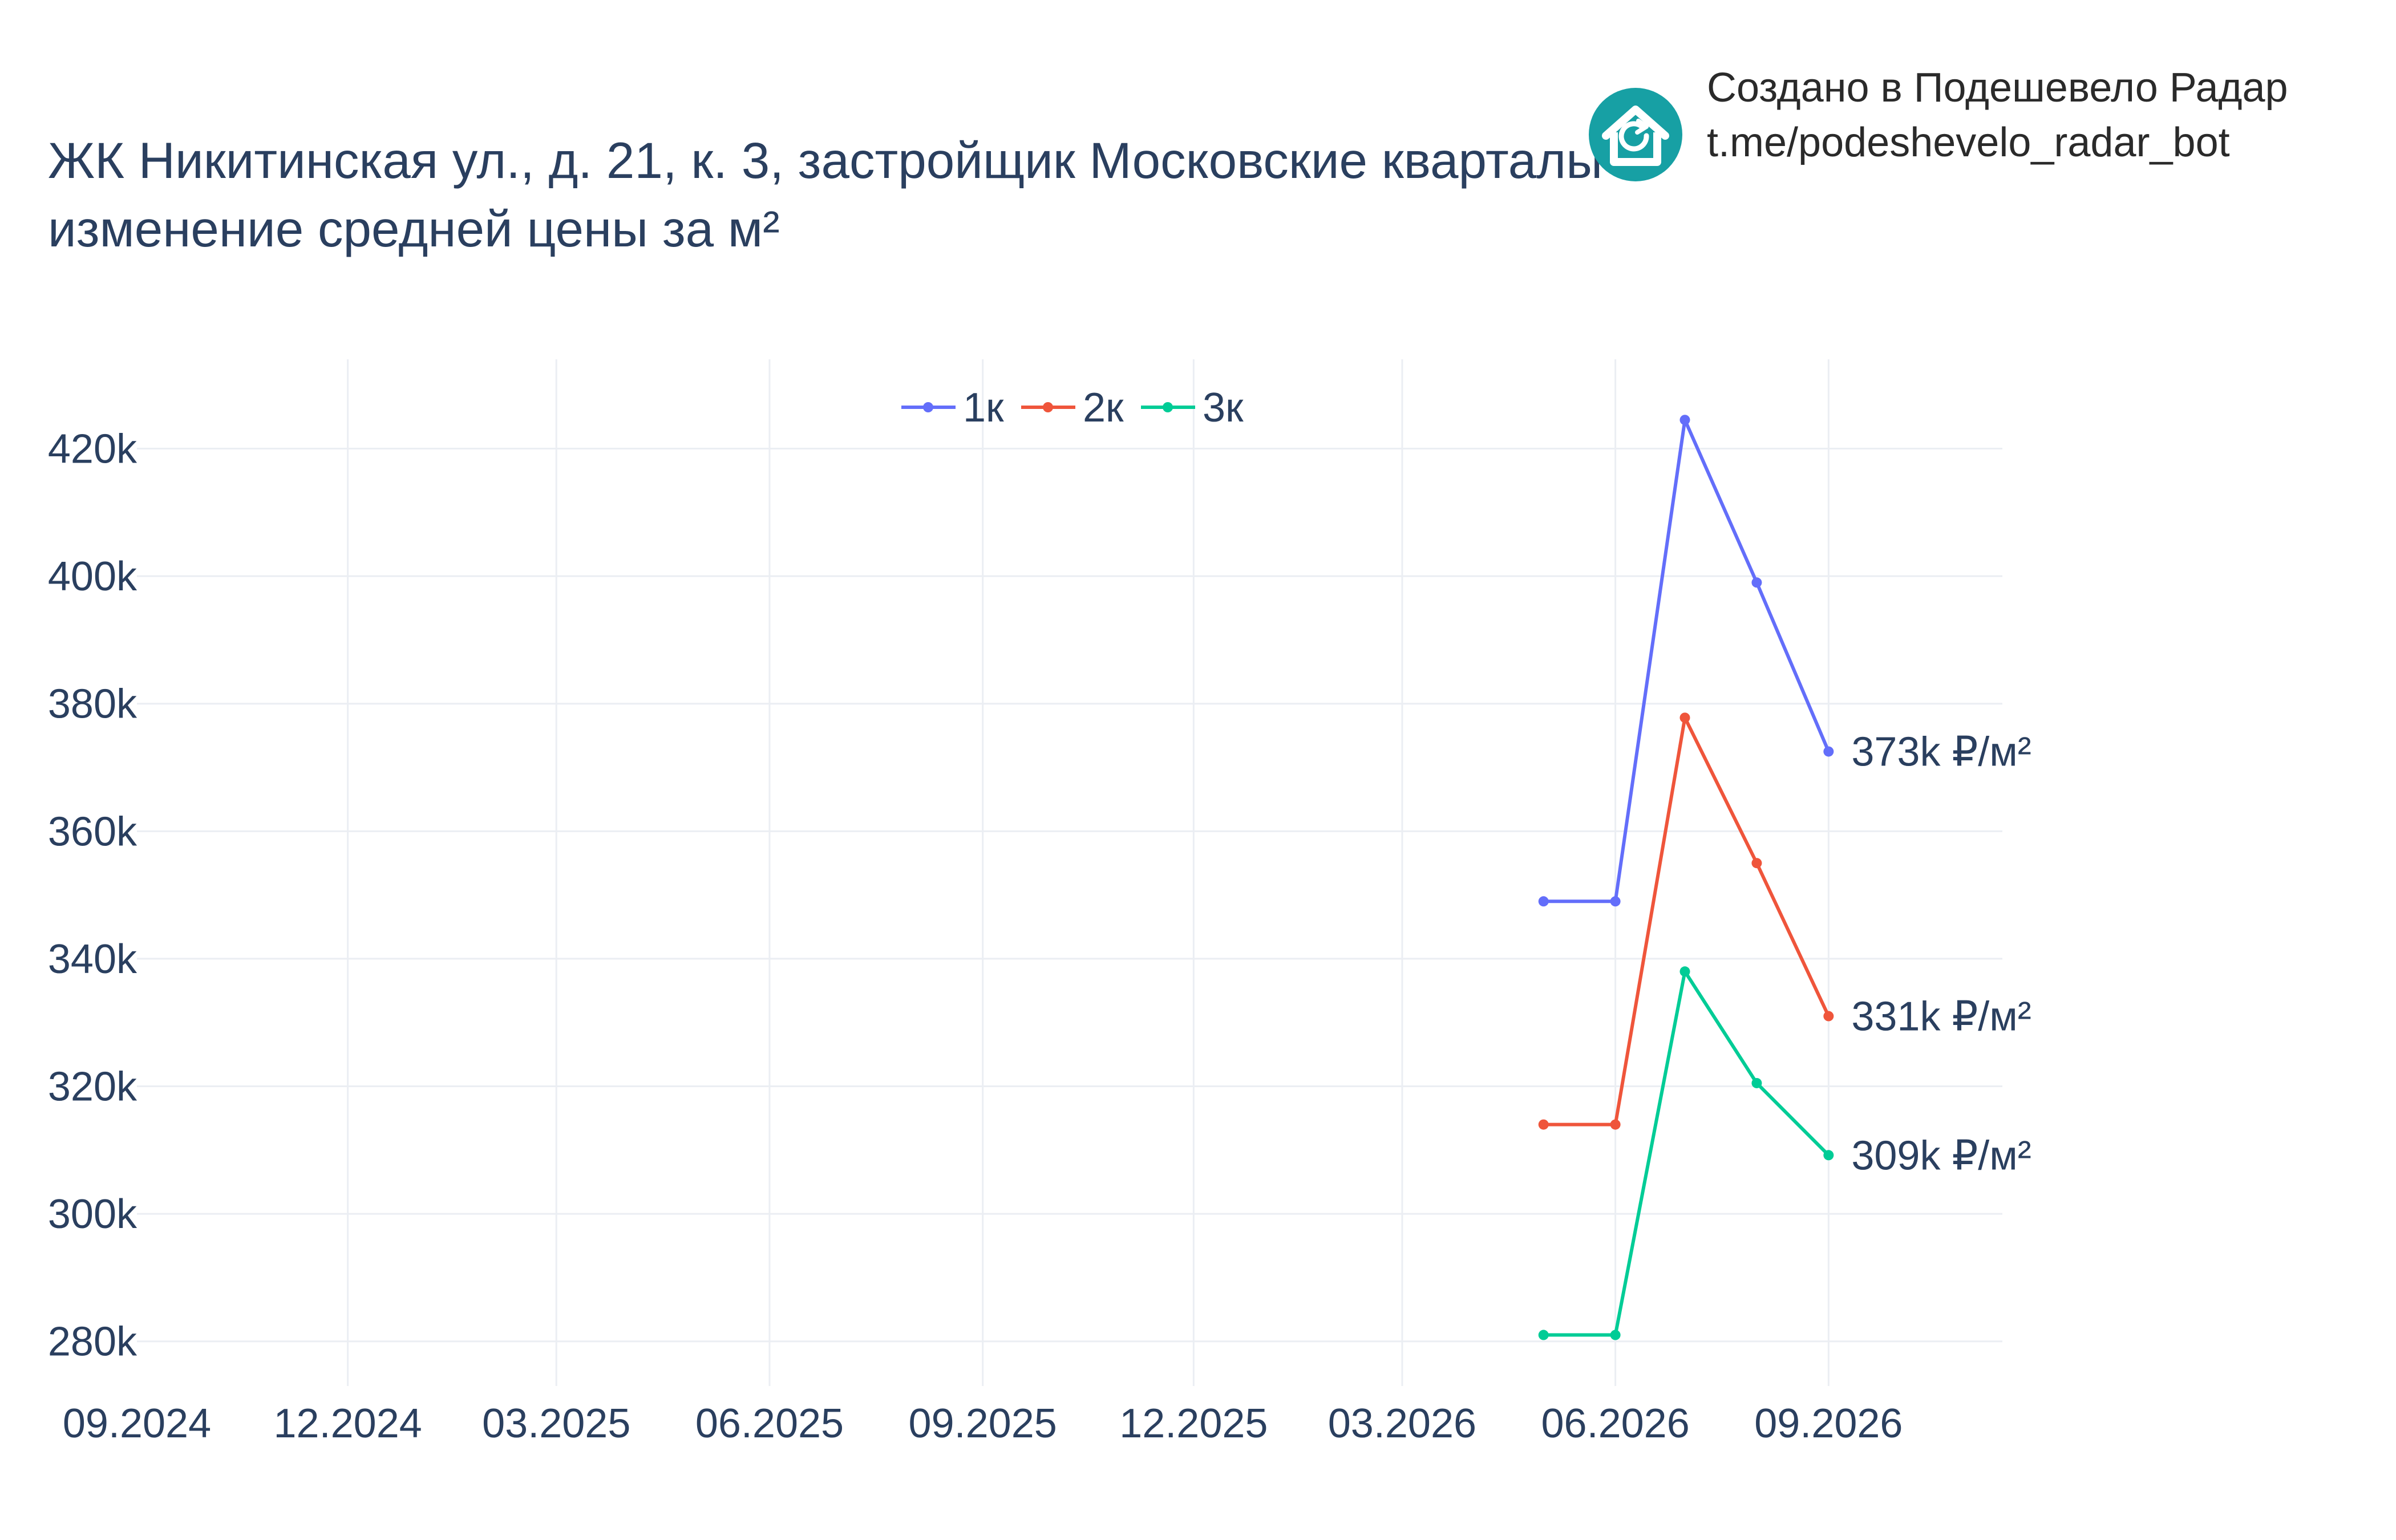  I want to click on x-tick-label: 09.2026, so click(1828, 1423).